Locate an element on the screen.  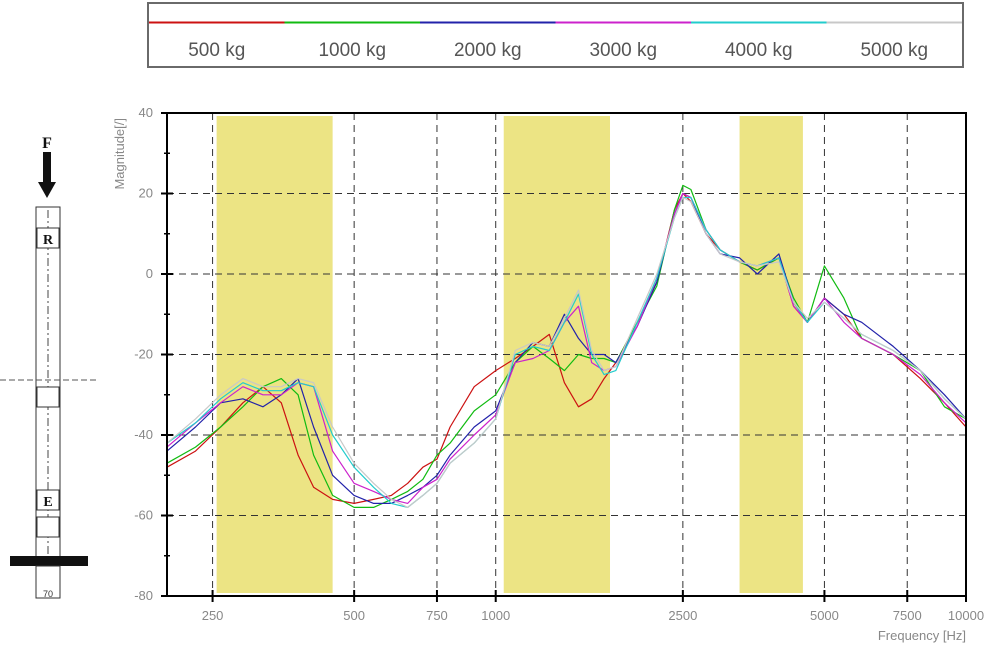
legend-label: 500 kg is located at coordinates (217, 50).